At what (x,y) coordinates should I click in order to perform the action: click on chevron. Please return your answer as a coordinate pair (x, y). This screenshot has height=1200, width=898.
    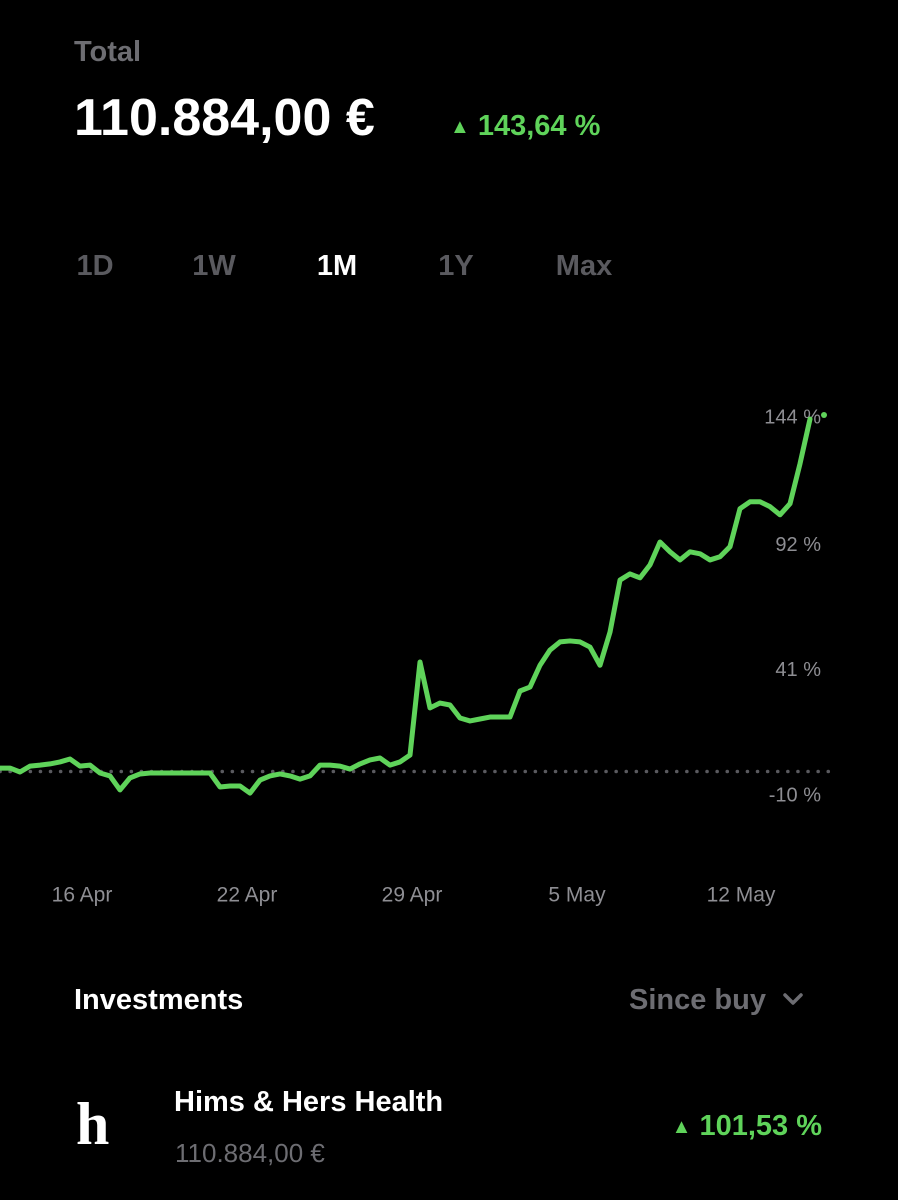
    Looking at the image, I should click on (793, 999).